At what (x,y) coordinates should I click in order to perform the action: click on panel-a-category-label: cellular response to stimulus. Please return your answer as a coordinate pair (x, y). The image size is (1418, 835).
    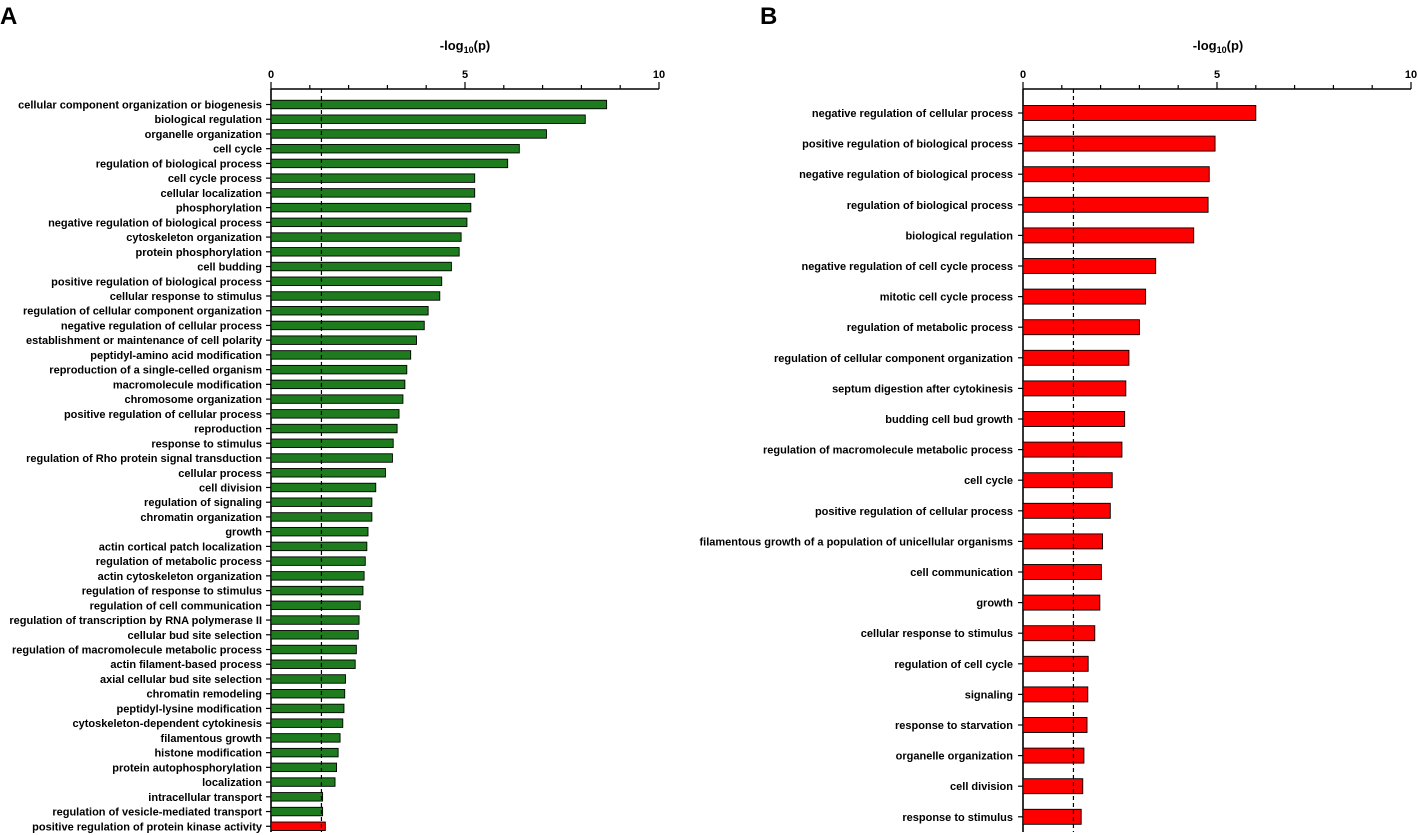
    Looking at the image, I should click on (186, 297).